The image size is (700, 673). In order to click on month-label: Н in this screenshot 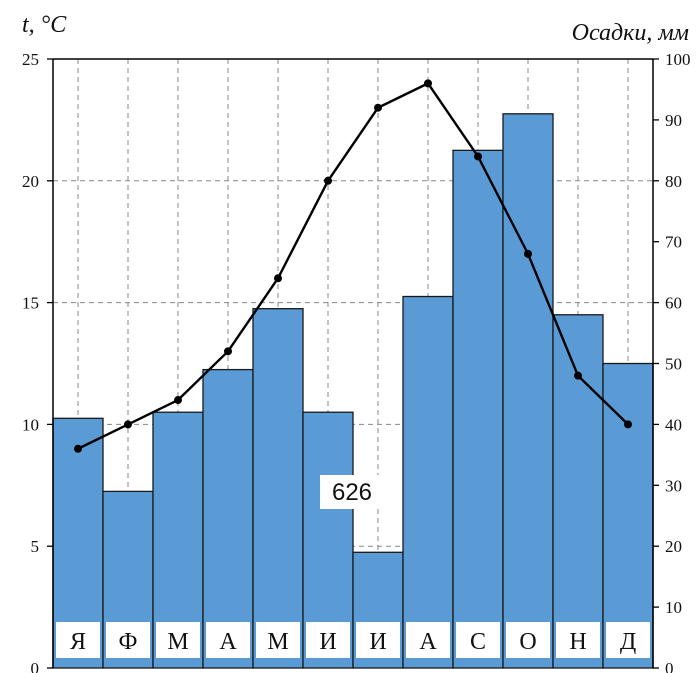, I will do `click(577, 642)`.